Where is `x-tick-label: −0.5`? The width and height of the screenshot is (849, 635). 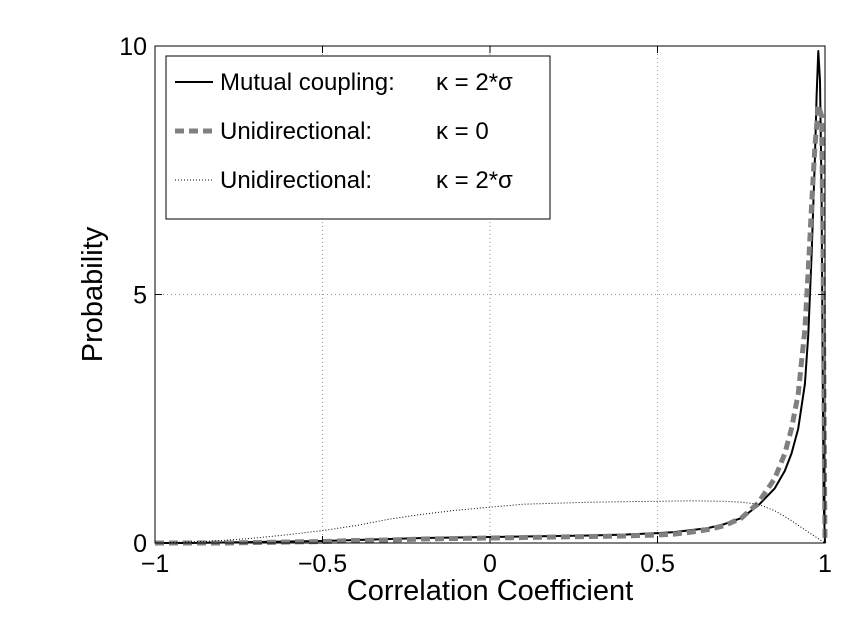
x-tick-label: −0.5 is located at coordinates (322, 564).